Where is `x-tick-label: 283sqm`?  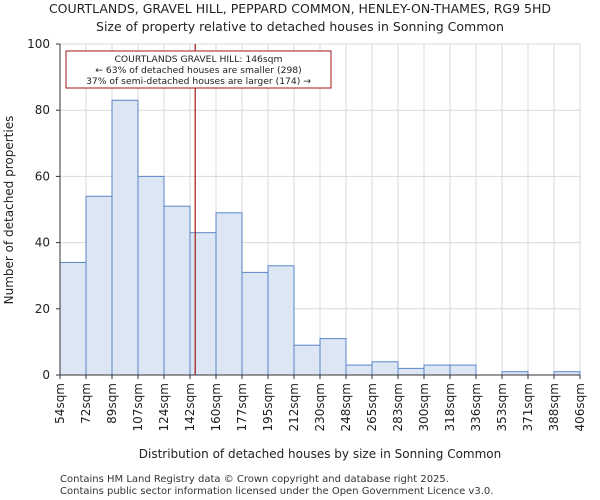
x-tick-label: 283sqm is located at coordinates (398, 407).